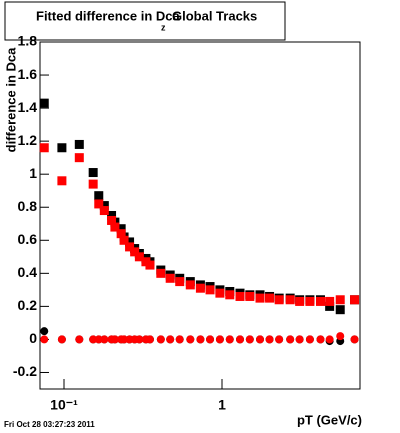 The height and width of the screenshot is (433, 400). What do you see at coordinates (33, 338) in the screenshot?
I see `y-tick-label: 0` at bounding box center [33, 338].